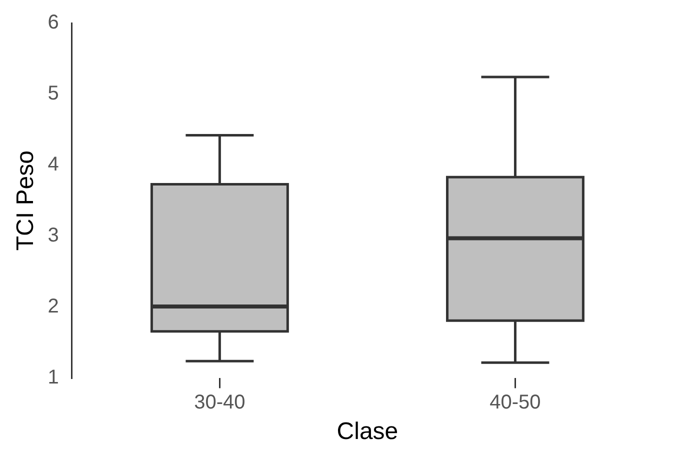  What do you see at coordinates (26, 200) in the screenshot?
I see `y-axis-title: TCI Peso` at bounding box center [26, 200].